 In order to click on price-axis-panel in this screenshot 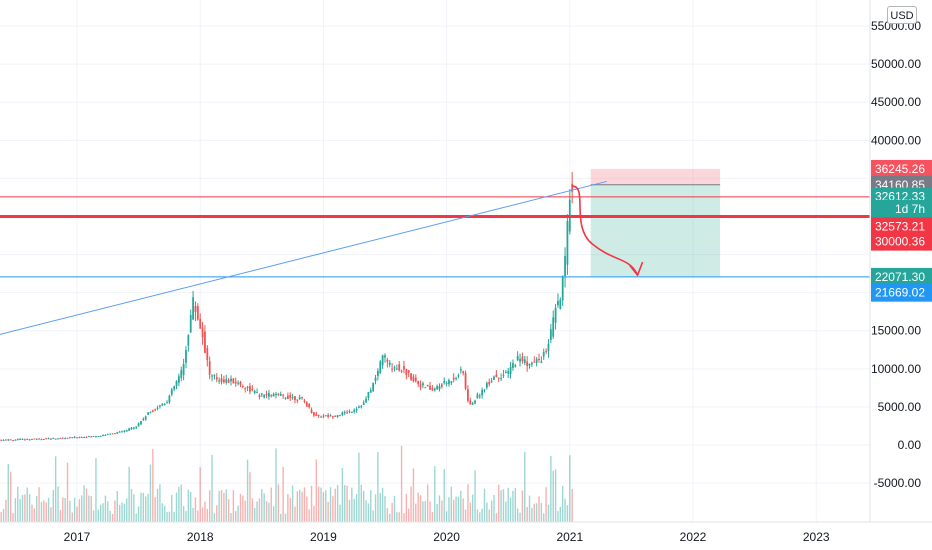, I will do `click(901, 261)`.